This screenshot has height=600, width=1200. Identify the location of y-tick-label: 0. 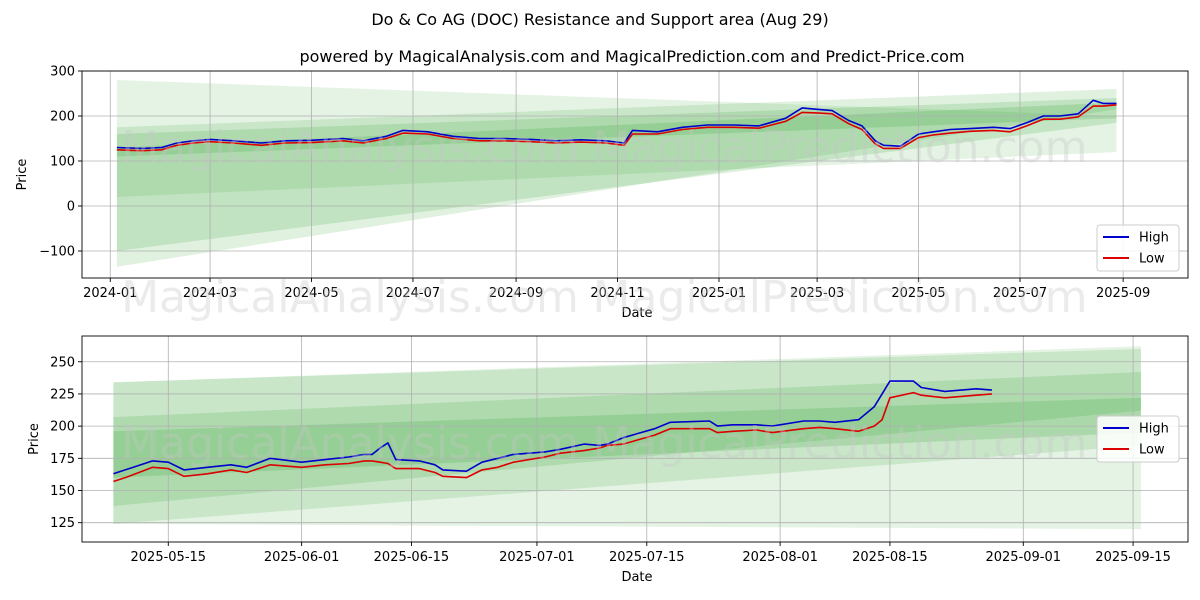
(71, 207).